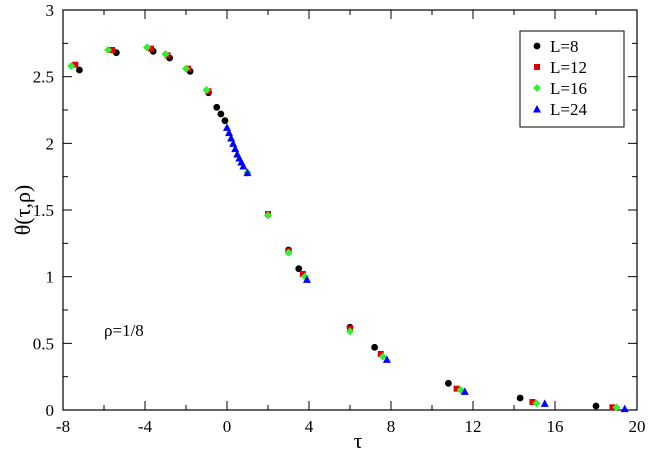  Describe the element at coordinates (50, 10) in the screenshot. I see `y-tick-label: 3` at that location.